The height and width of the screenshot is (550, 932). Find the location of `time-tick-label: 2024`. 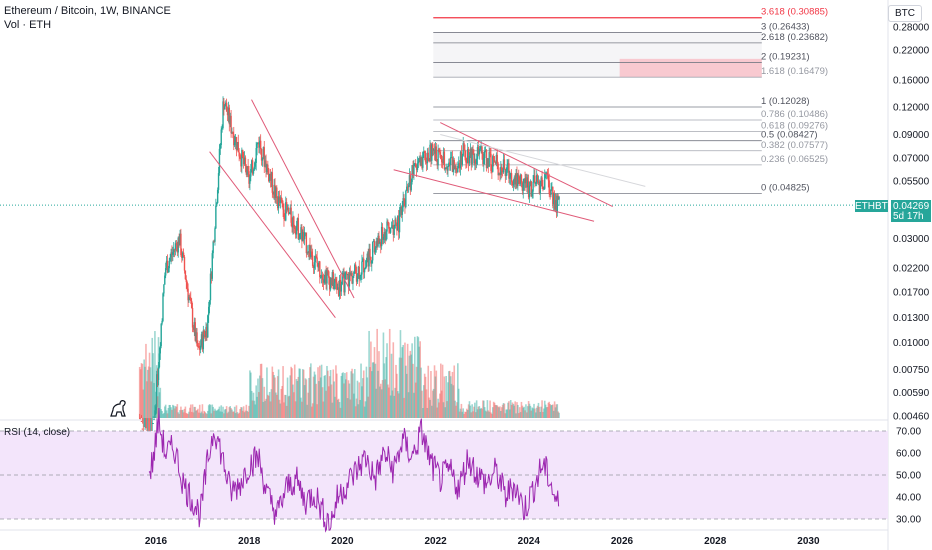

time-tick-label: 2024 is located at coordinates (529, 541).